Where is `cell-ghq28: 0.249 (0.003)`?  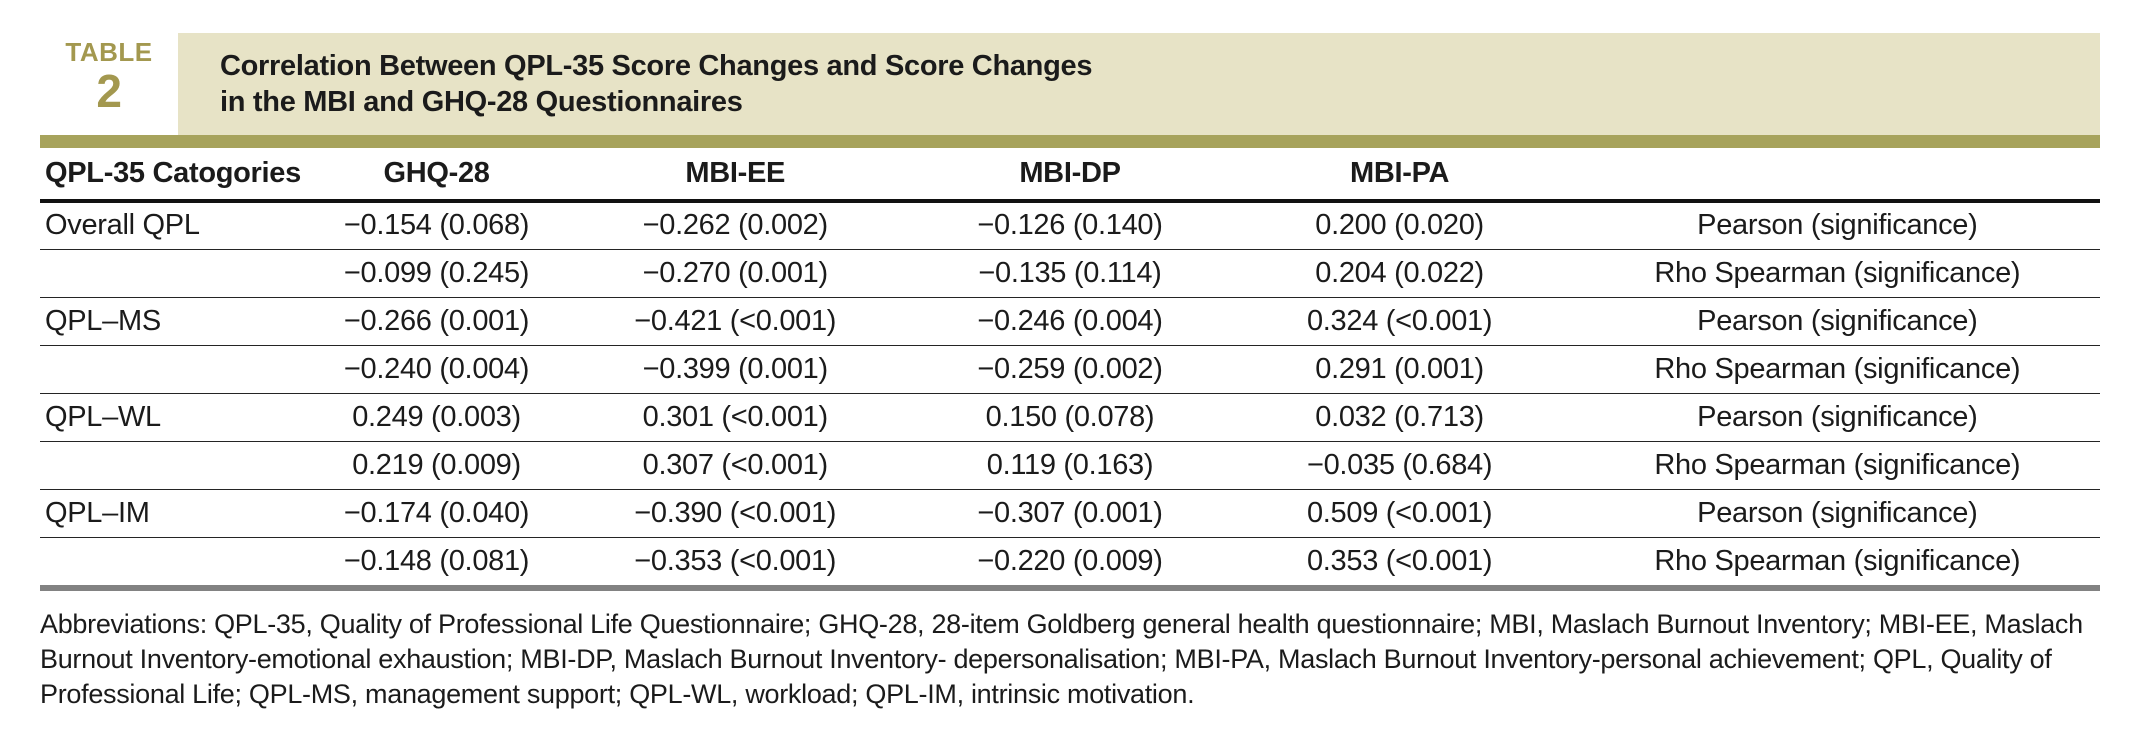 cell-ghq28: 0.249 (0.003) is located at coordinates (436, 417).